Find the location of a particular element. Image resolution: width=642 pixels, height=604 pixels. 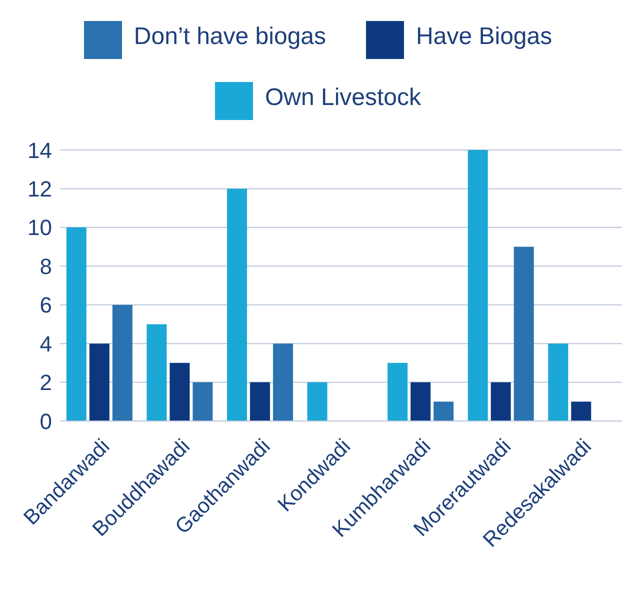

y-tick-label: 8 is located at coordinates (46, 266).